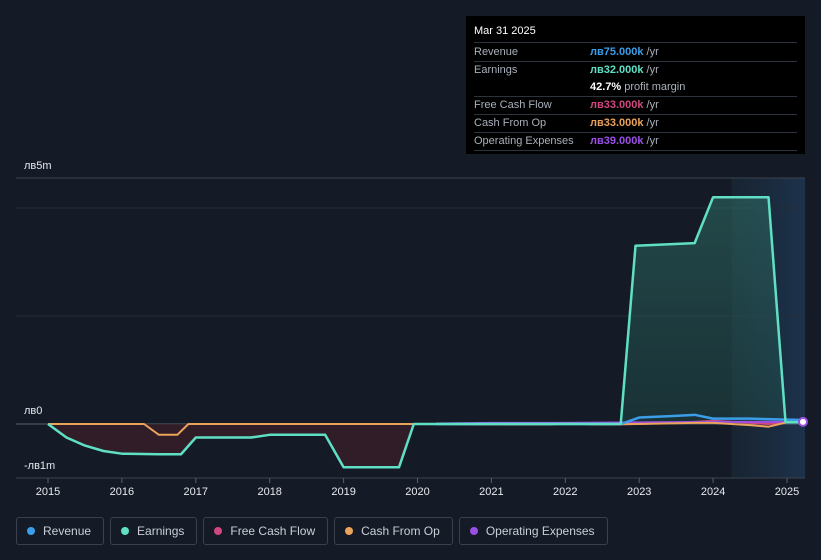 This screenshot has width=821, height=560. Describe the element at coordinates (496, 70) in the screenshot. I see `tooltip-label: Earnings` at that location.